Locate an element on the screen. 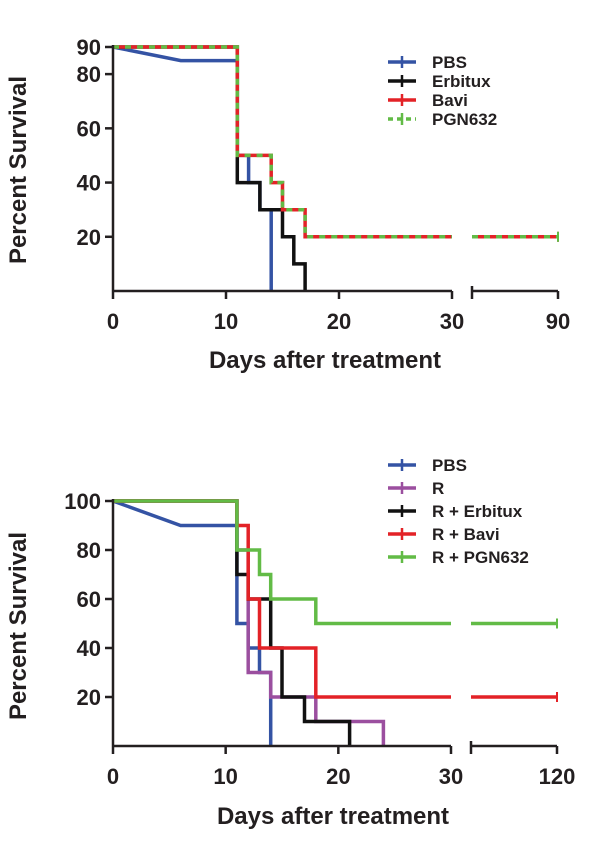  legend-label: R + Erbitux is located at coordinates (477, 511).